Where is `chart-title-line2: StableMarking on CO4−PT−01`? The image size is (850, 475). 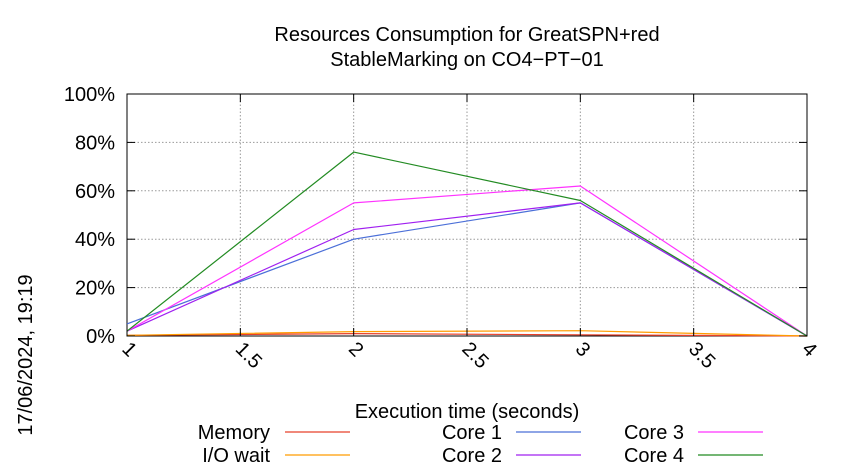 chart-title-line2: StableMarking on CO4−PT−01 is located at coordinates (467, 60).